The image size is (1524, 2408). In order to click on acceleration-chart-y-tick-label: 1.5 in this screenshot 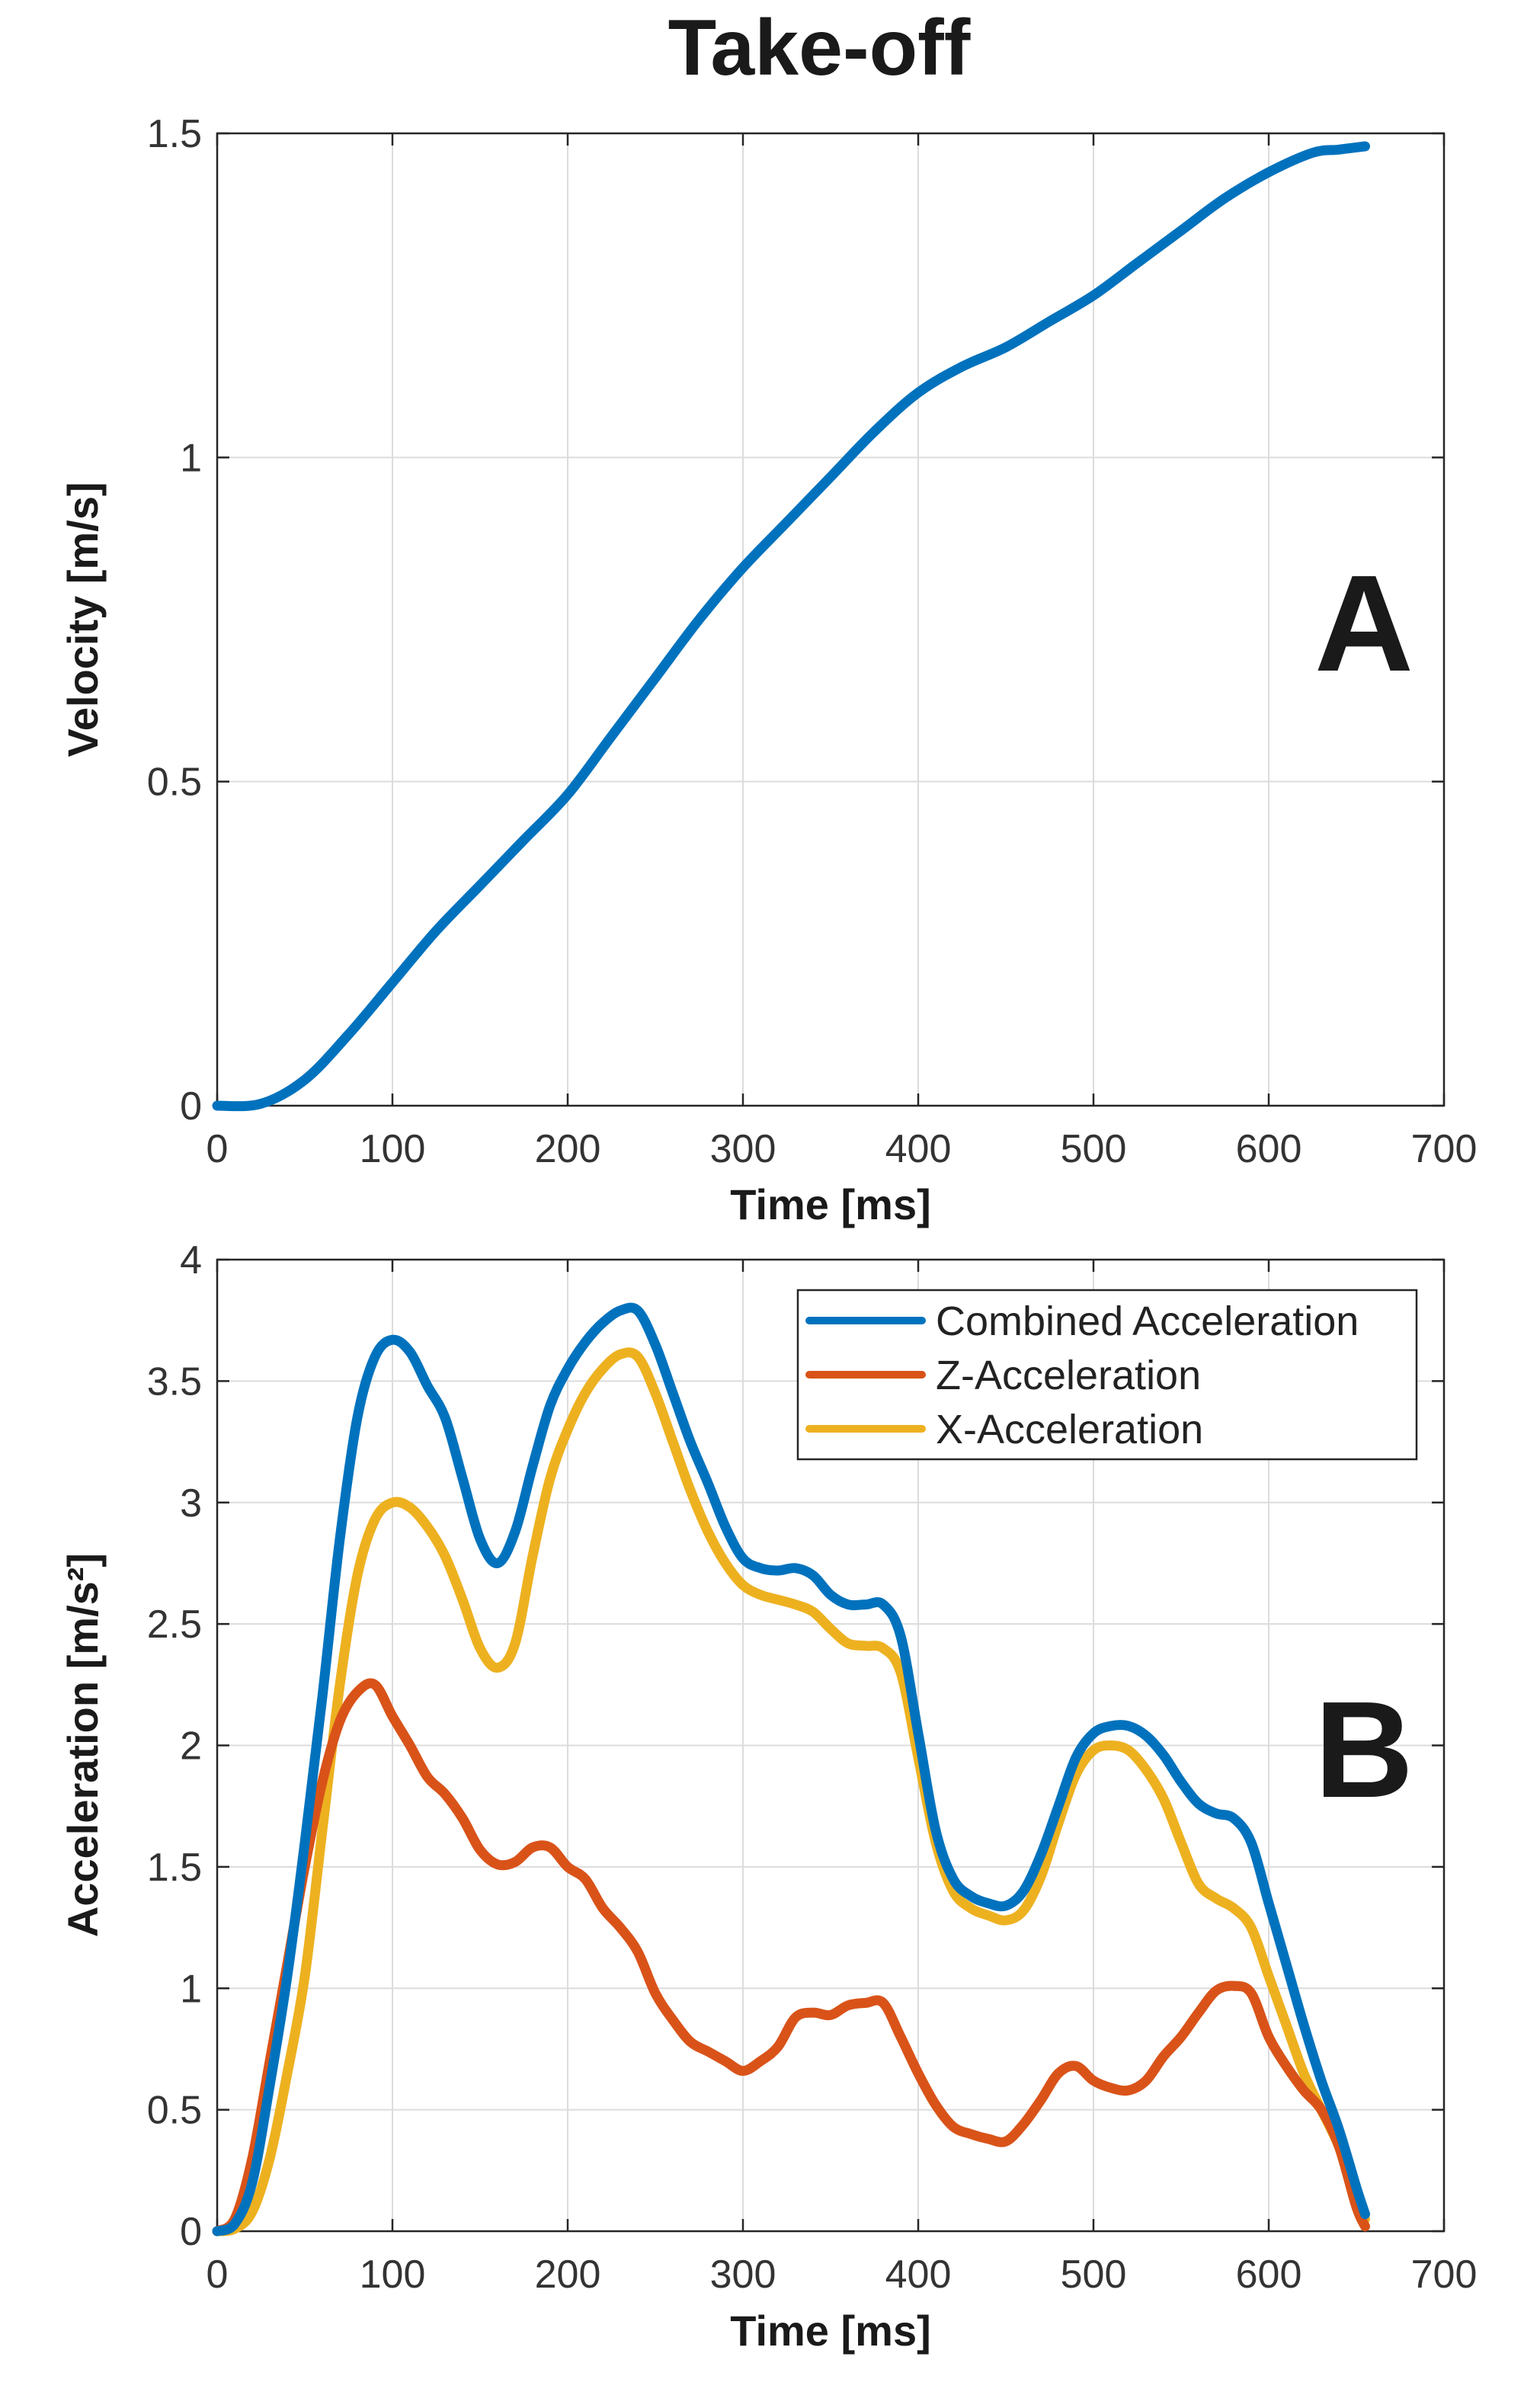, I will do `click(174, 1868)`.